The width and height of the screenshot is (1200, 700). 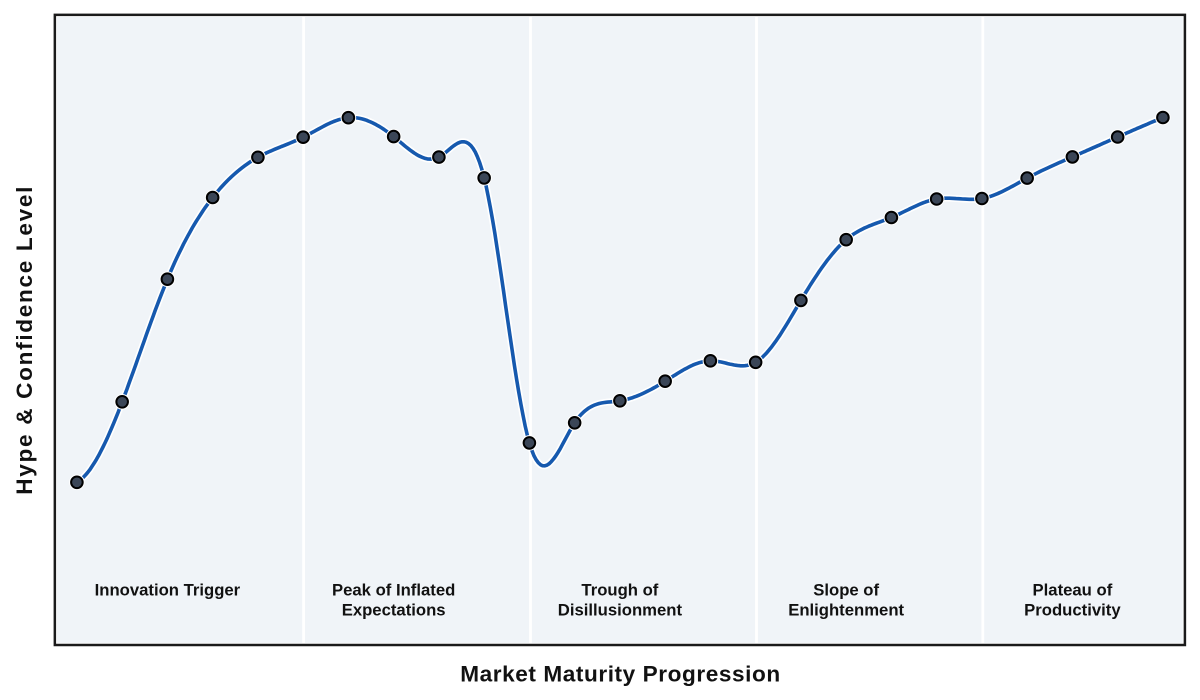 I want to click on svg-text: Innovation Trigger, so click(x=168, y=590).